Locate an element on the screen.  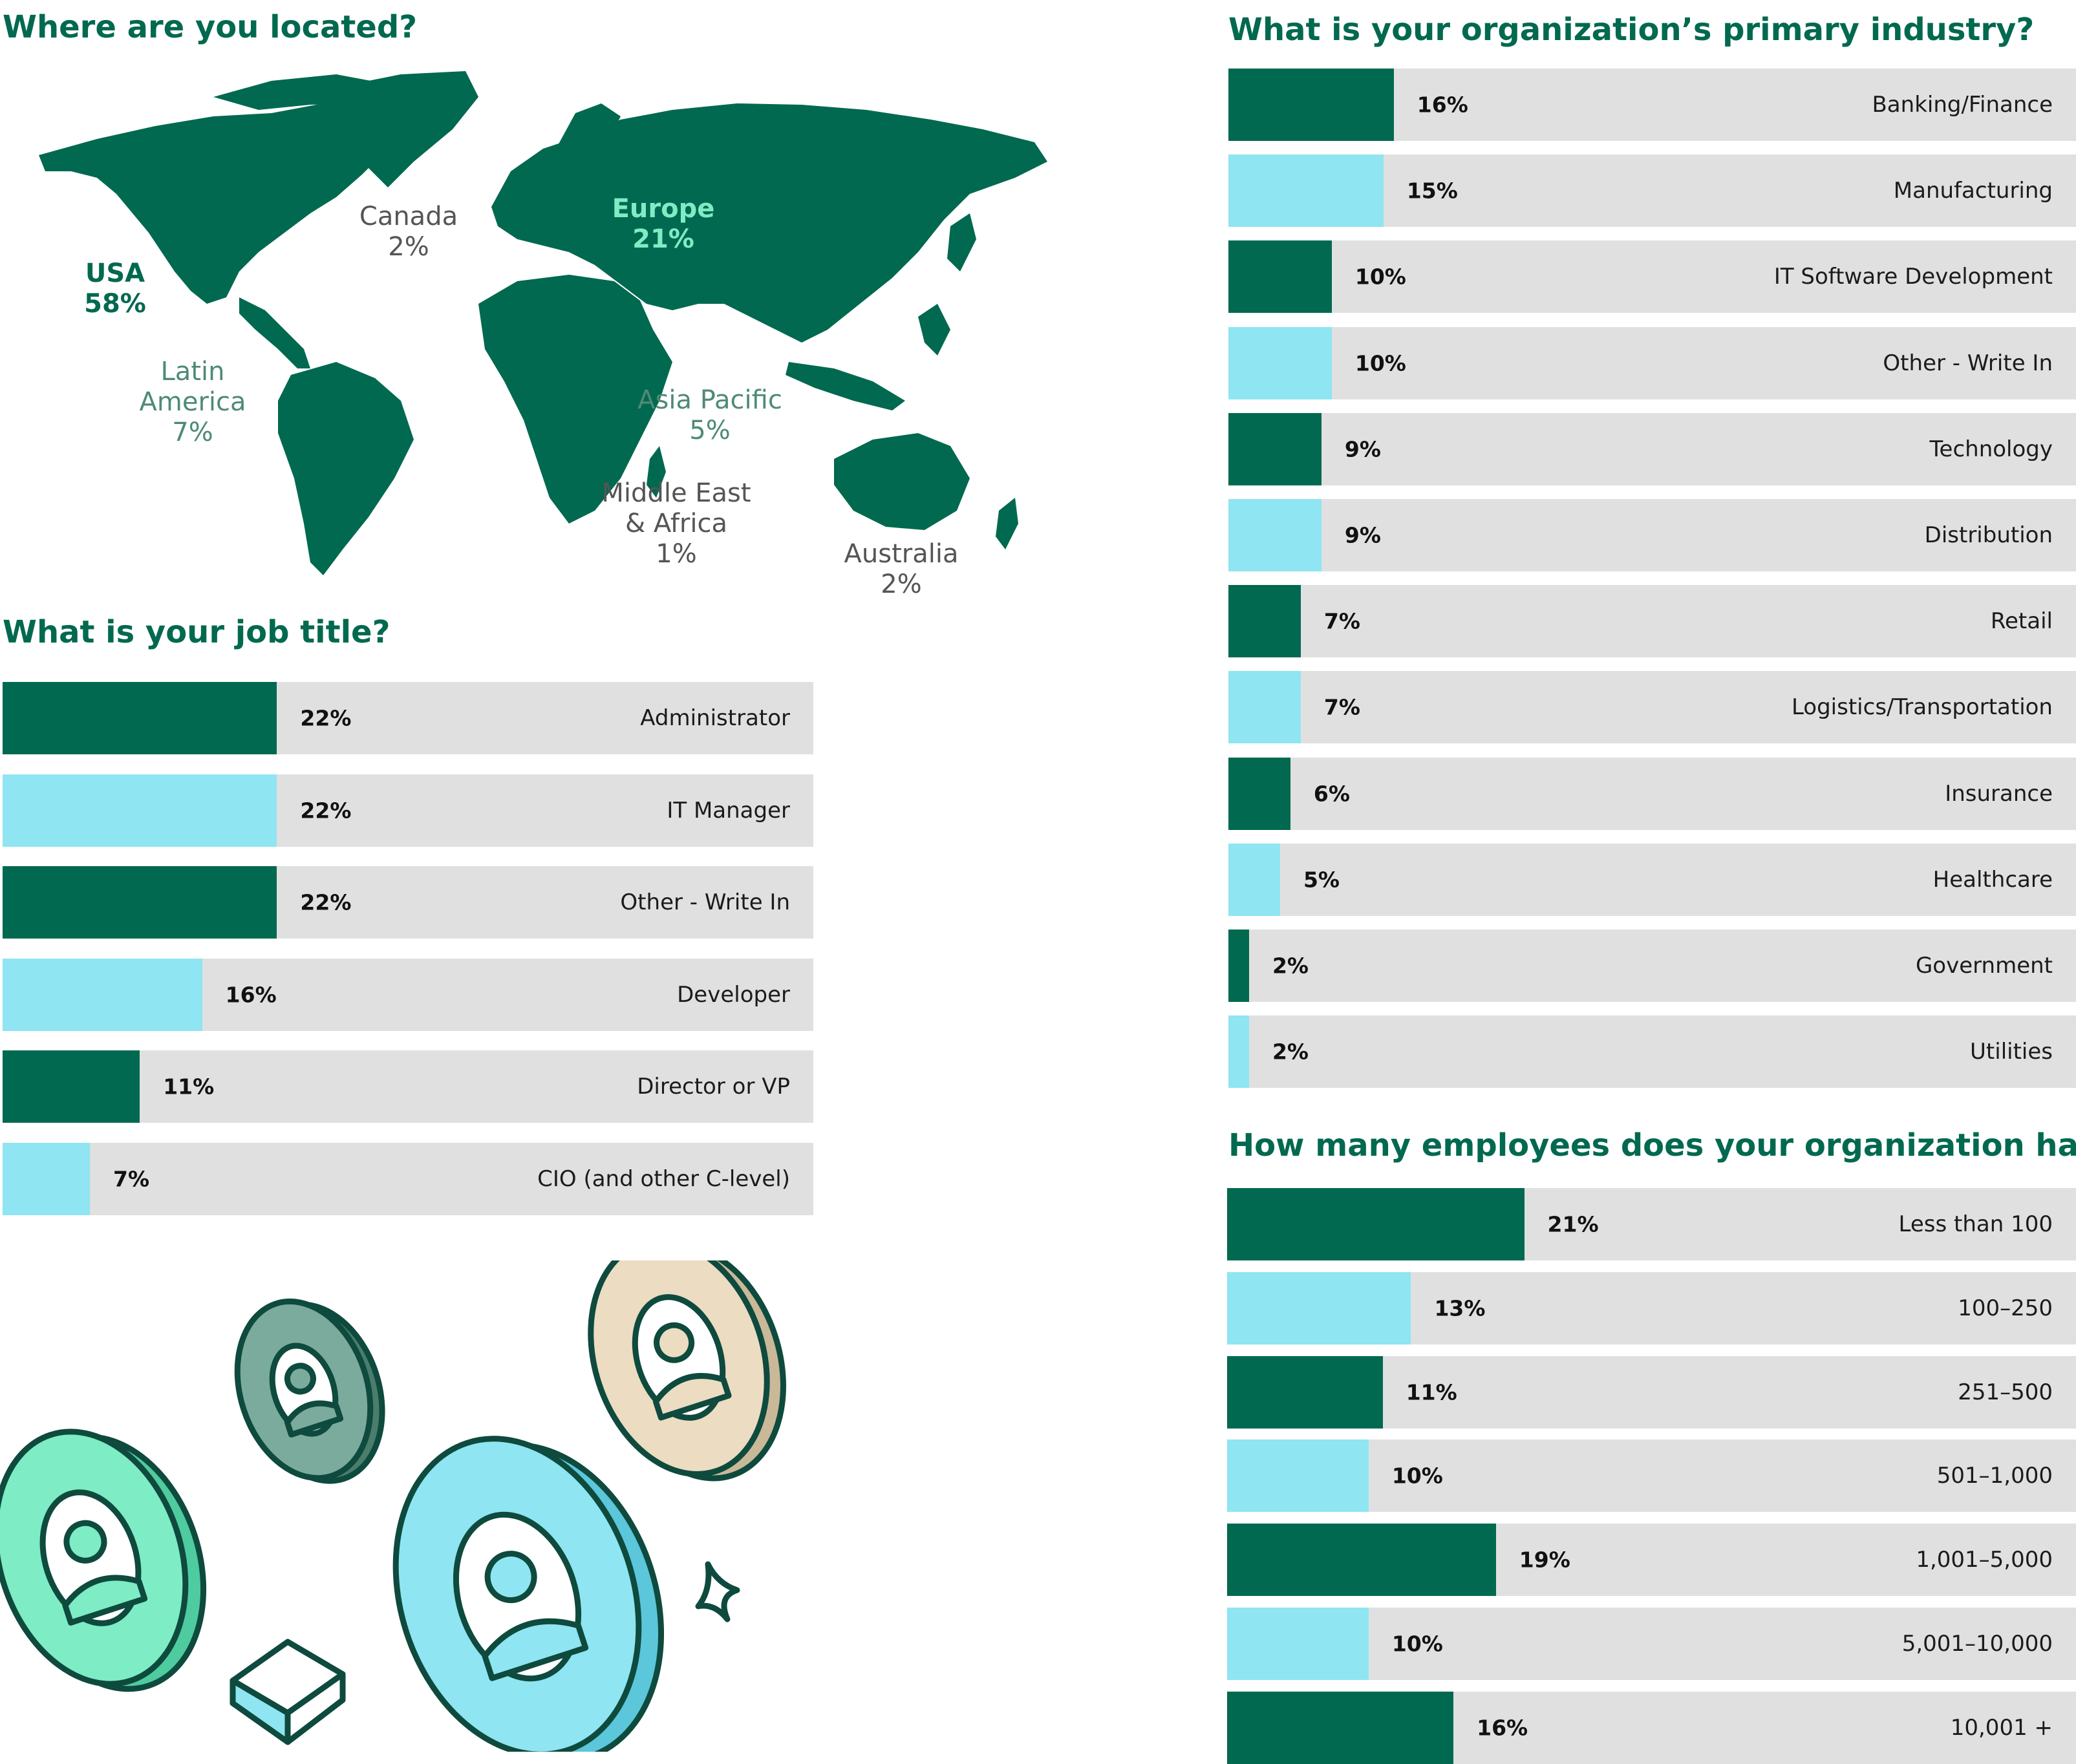
bar-value-label: 9% is located at coordinates (1362, 449).